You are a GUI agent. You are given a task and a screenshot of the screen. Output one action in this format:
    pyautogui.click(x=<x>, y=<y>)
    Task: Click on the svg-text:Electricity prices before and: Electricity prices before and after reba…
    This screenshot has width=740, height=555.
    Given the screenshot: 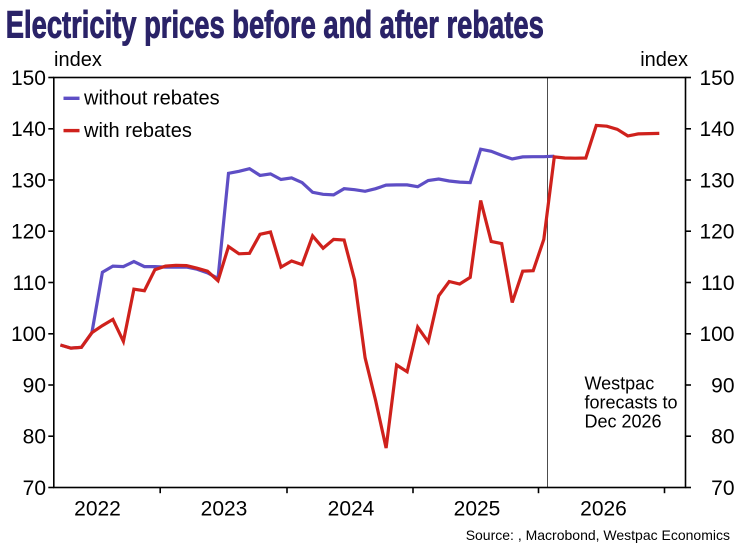 What is the action you would take?
    pyautogui.click(x=275, y=26)
    